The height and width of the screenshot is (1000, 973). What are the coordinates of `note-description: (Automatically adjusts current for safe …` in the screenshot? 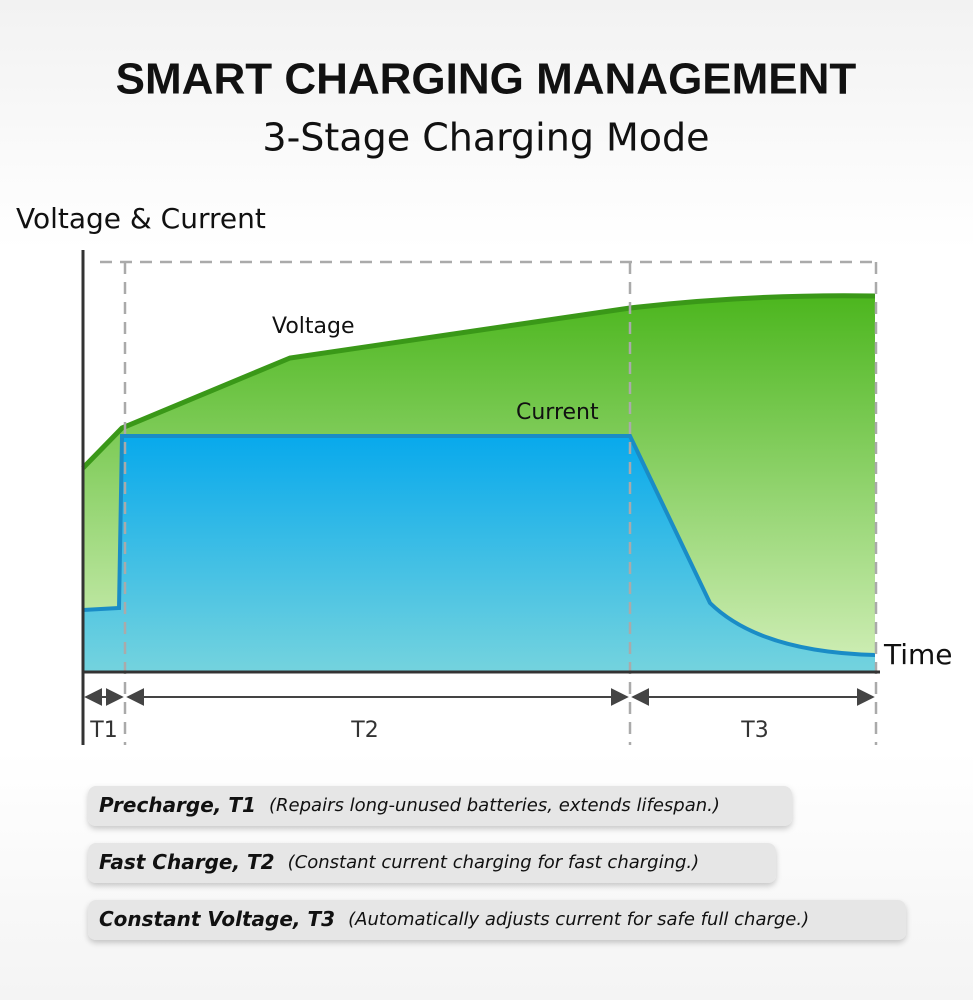 It's located at (578, 919).